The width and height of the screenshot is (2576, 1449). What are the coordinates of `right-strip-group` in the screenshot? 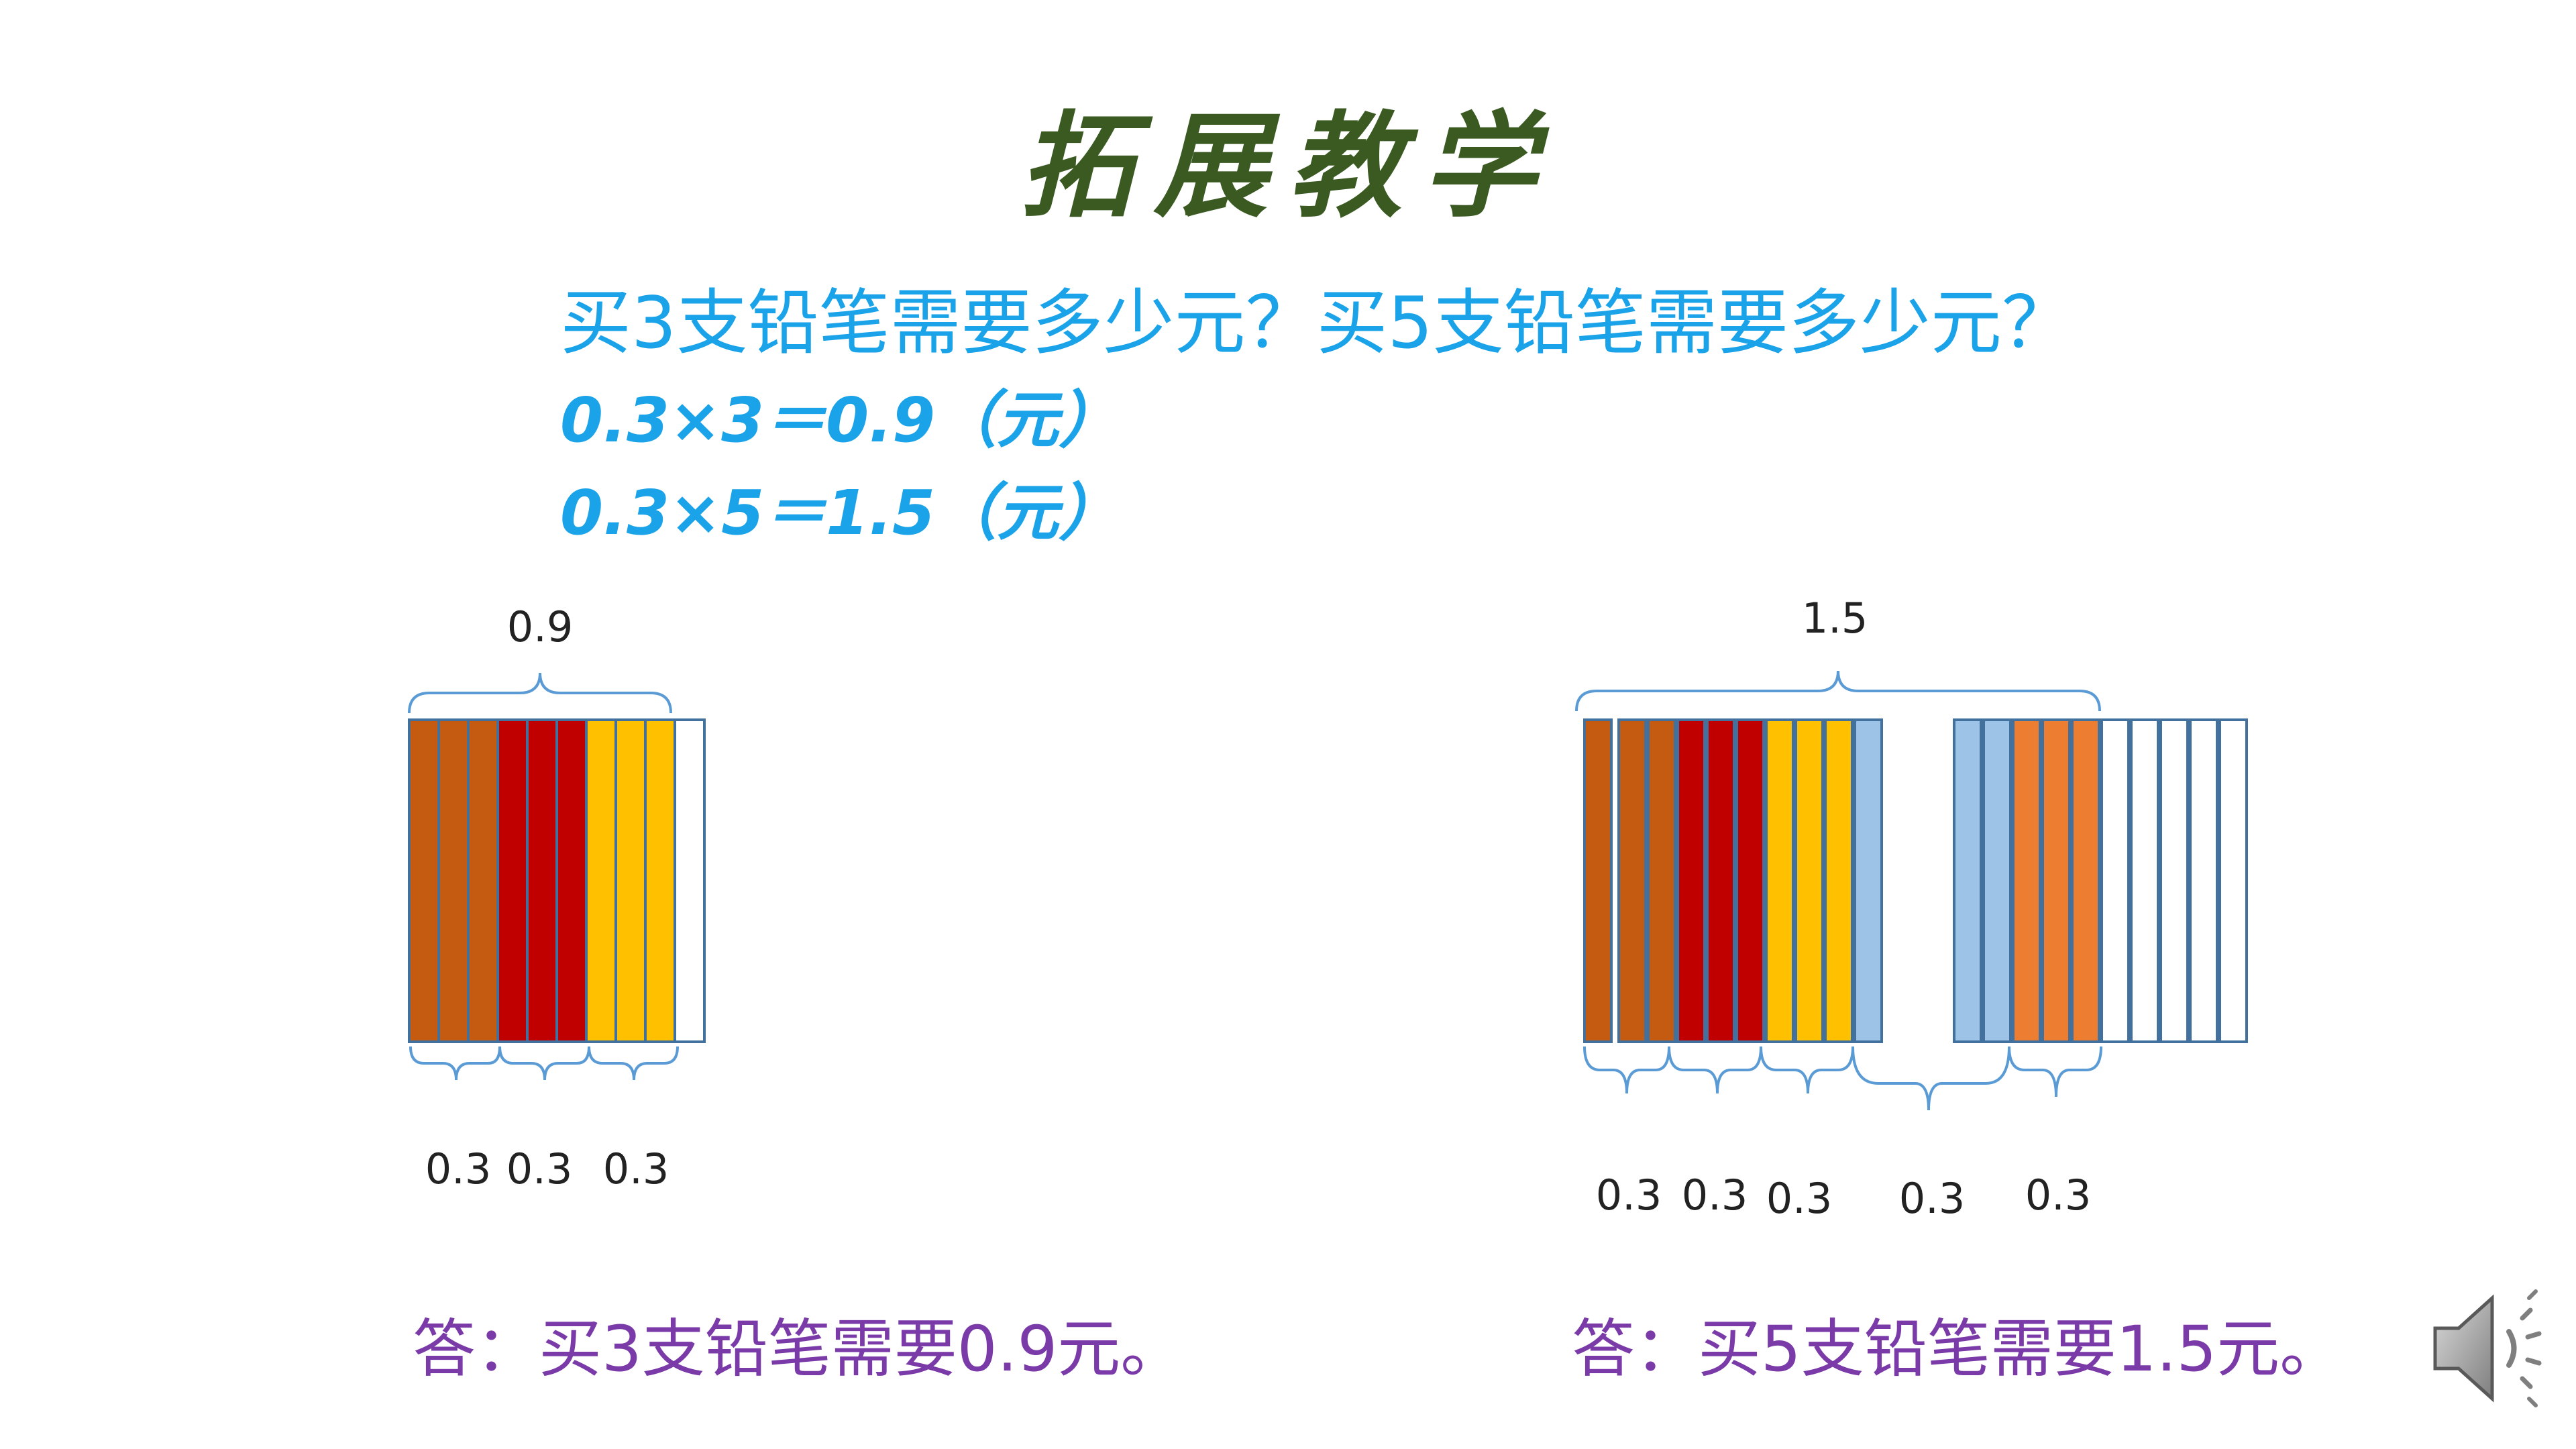 It's located at (1915, 880).